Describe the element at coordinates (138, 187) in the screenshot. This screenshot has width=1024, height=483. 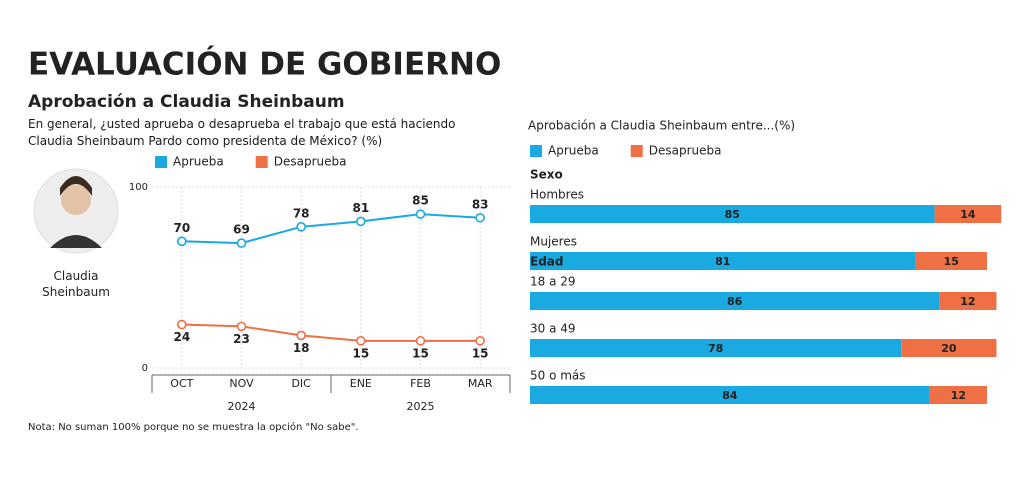
I see `y-tick-label: 100` at that location.